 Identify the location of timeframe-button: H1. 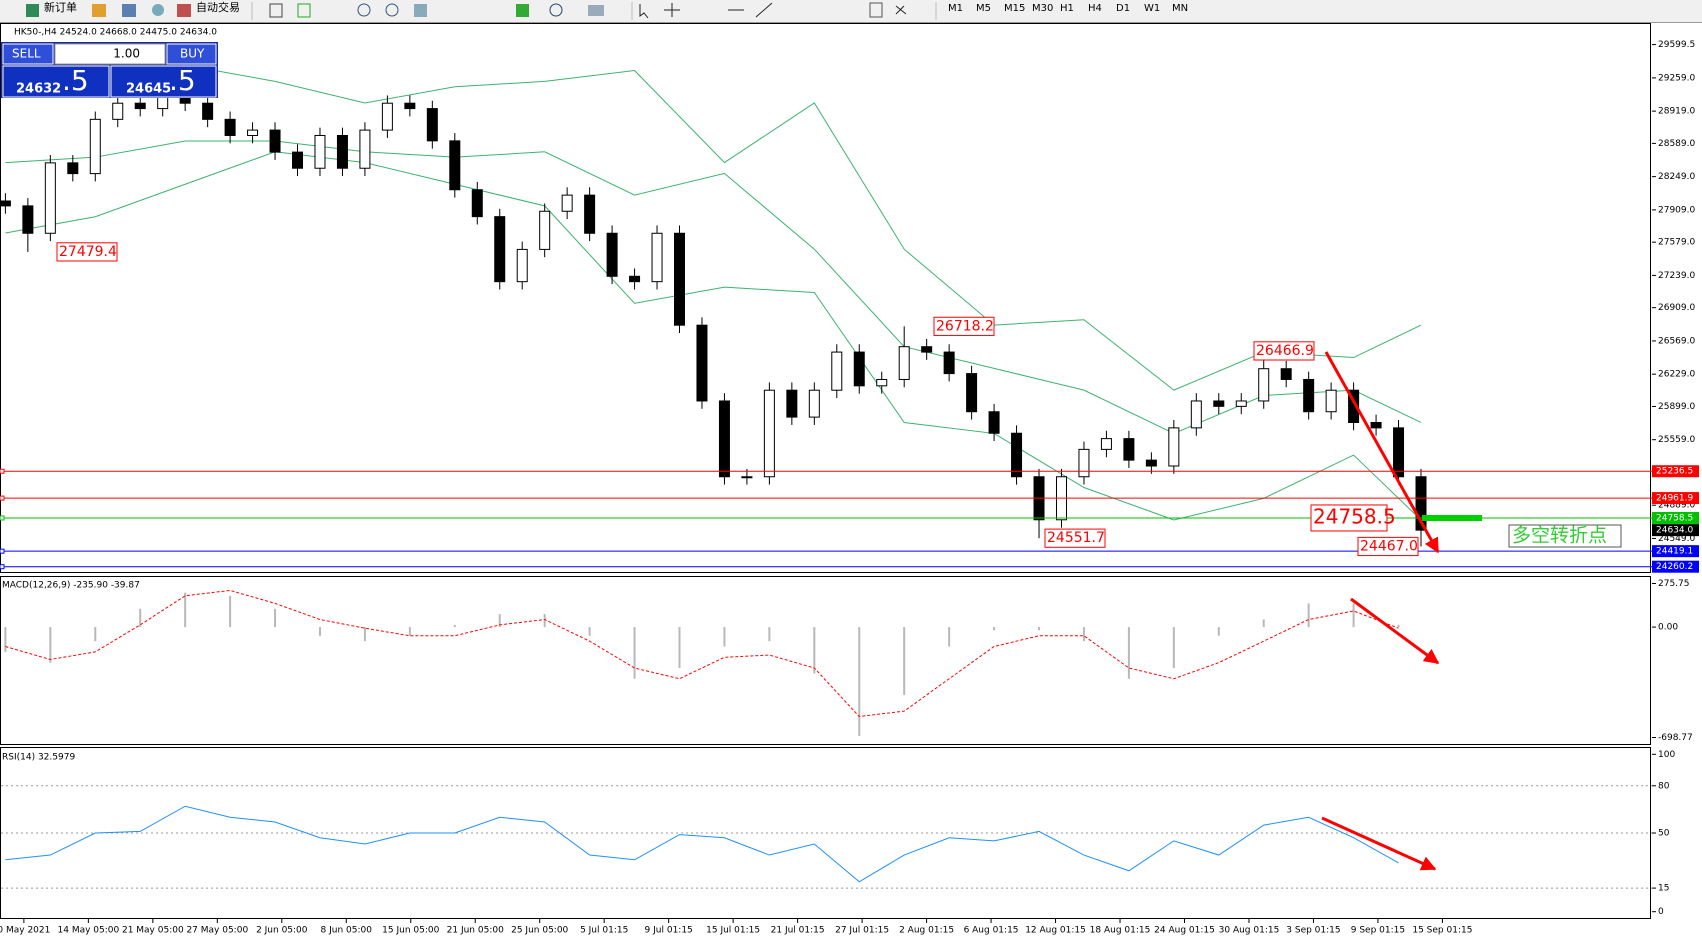
(1067, 8).